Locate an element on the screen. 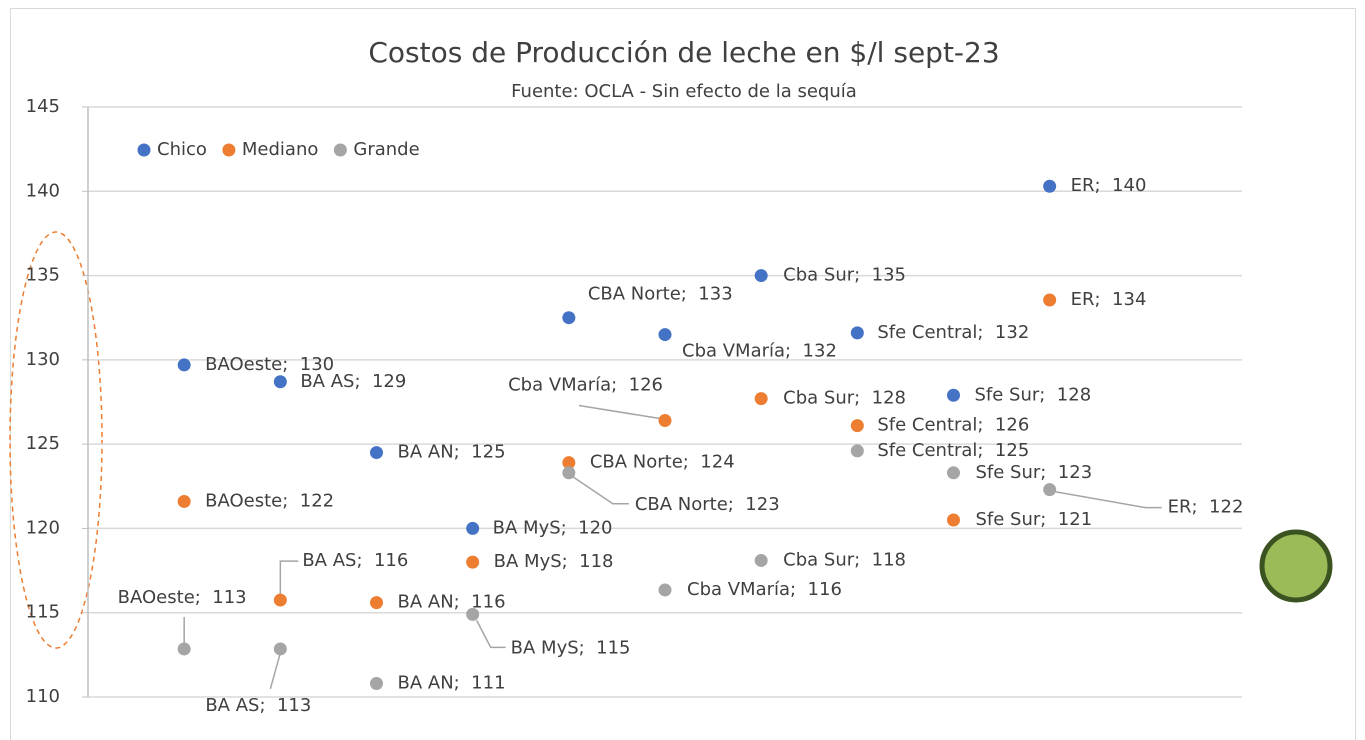 Image resolution: width=1365 pixels, height=740 pixels. data-label: BA AN; 116 is located at coordinates (452, 602).